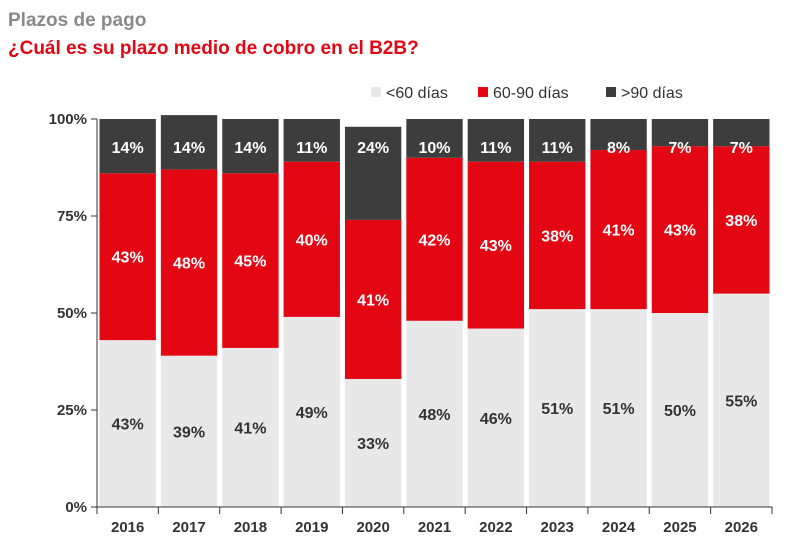 This screenshot has width=787, height=546. I want to click on x-tick-label: 2023, so click(557, 527).